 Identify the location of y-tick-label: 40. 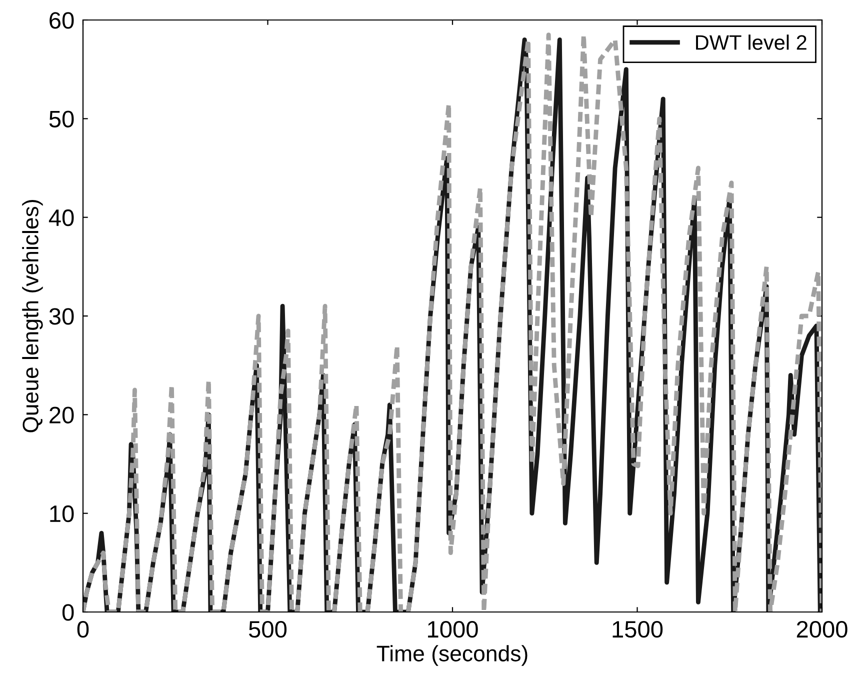
(61, 217).